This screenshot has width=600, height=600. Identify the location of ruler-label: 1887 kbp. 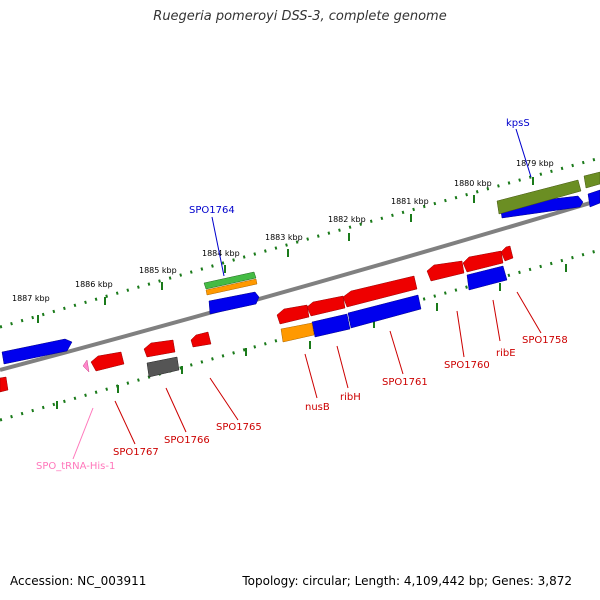
(31, 298).